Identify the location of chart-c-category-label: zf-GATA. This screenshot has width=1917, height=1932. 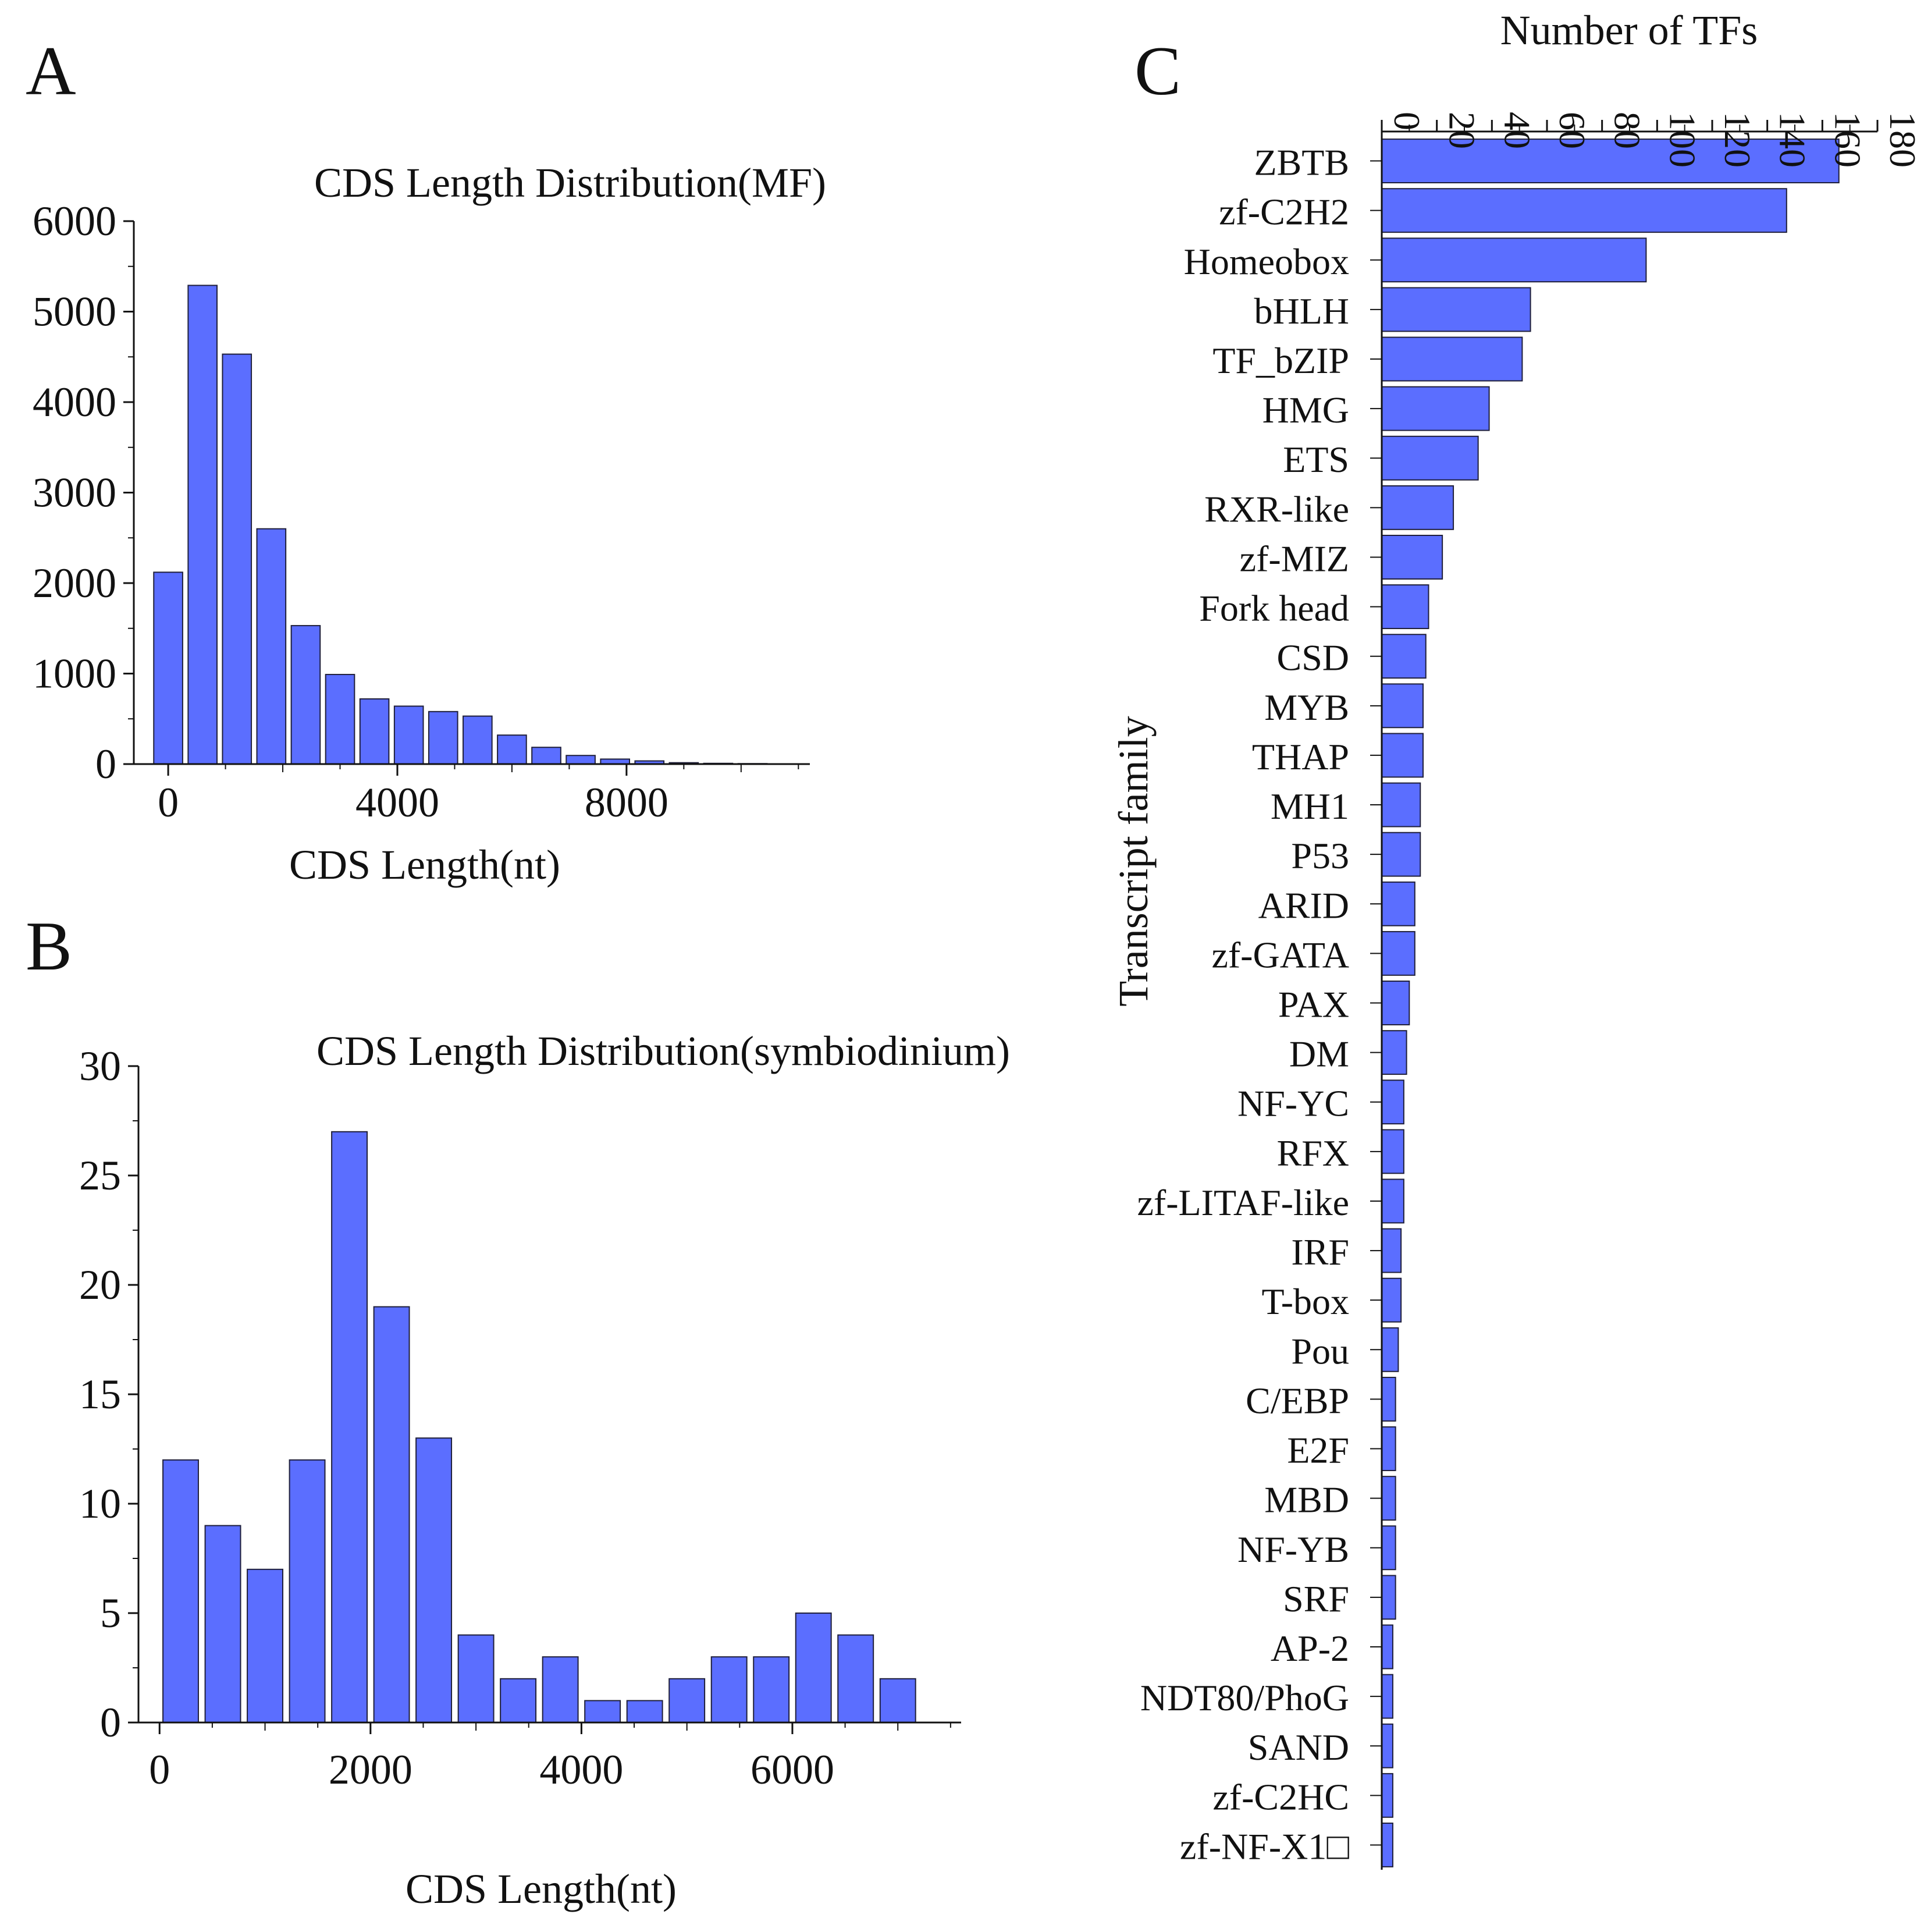
(1280, 954).